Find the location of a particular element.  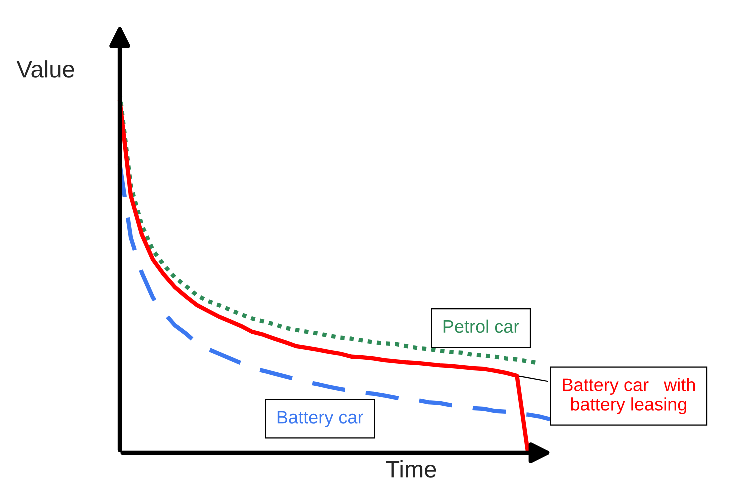

series-label: Battery car is located at coordinates (321, 419).